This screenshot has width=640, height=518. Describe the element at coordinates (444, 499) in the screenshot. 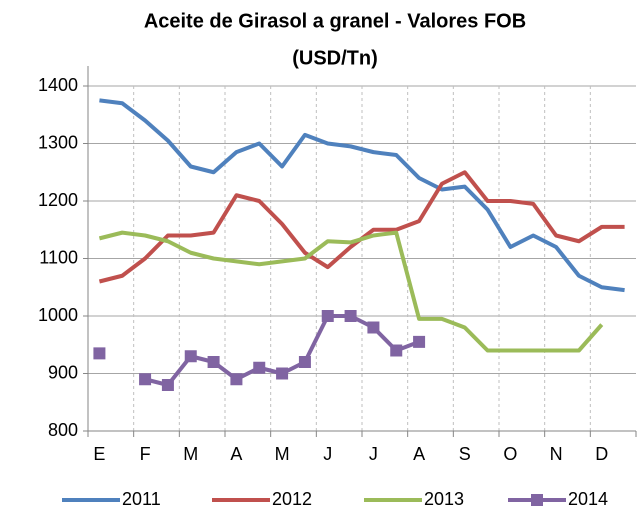

I see `legend-label: 2013` at that location.